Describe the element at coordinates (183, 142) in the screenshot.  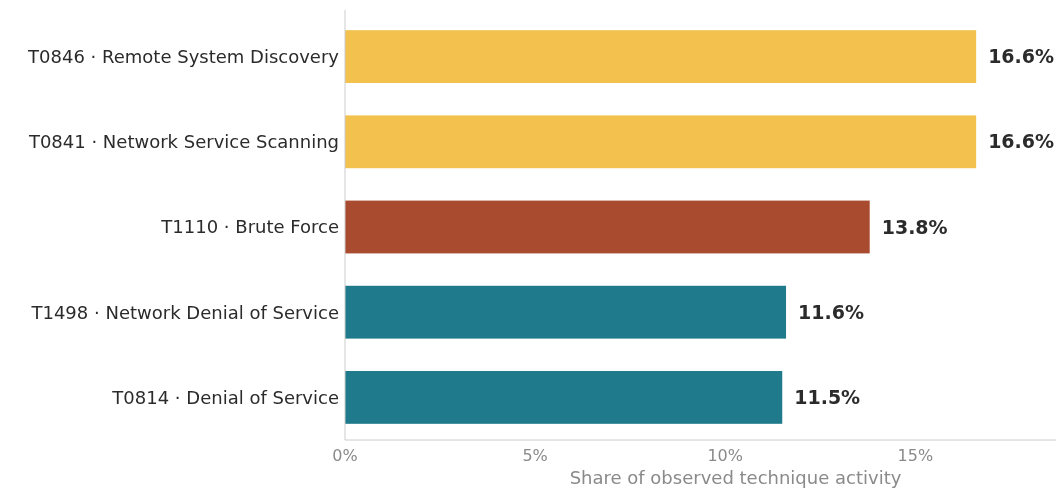
I see `y-tick-label: T0841 · Network Service Scanning` at that location.